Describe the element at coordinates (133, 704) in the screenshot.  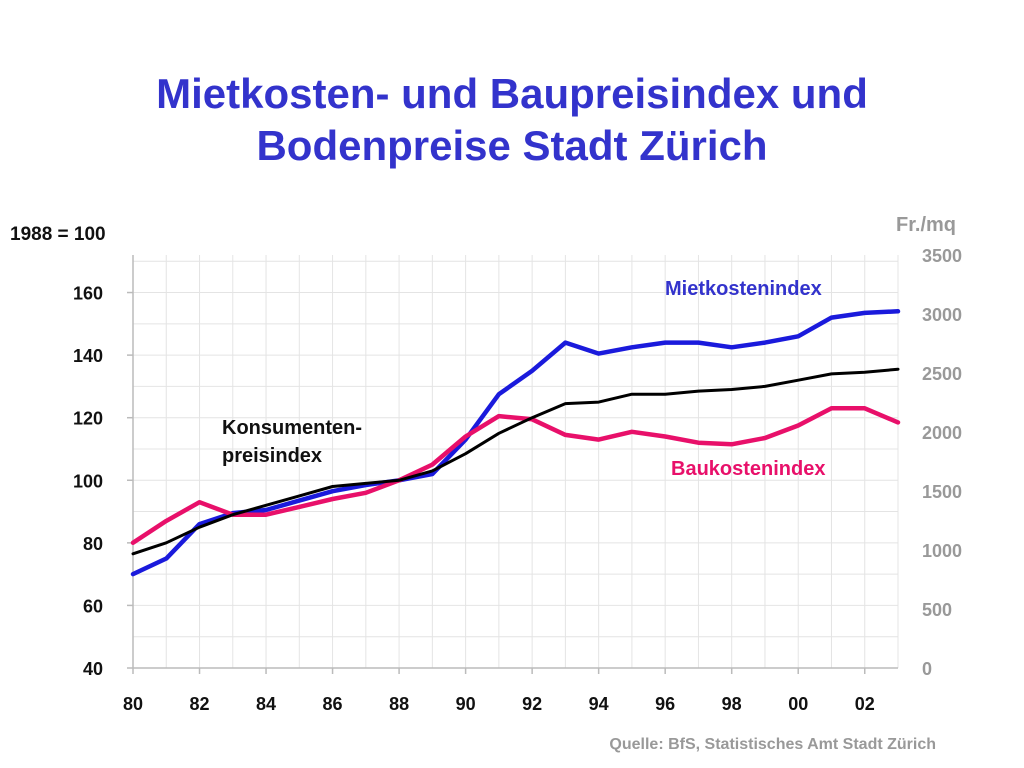
I see `bottom-tick-label: 80` at that location.